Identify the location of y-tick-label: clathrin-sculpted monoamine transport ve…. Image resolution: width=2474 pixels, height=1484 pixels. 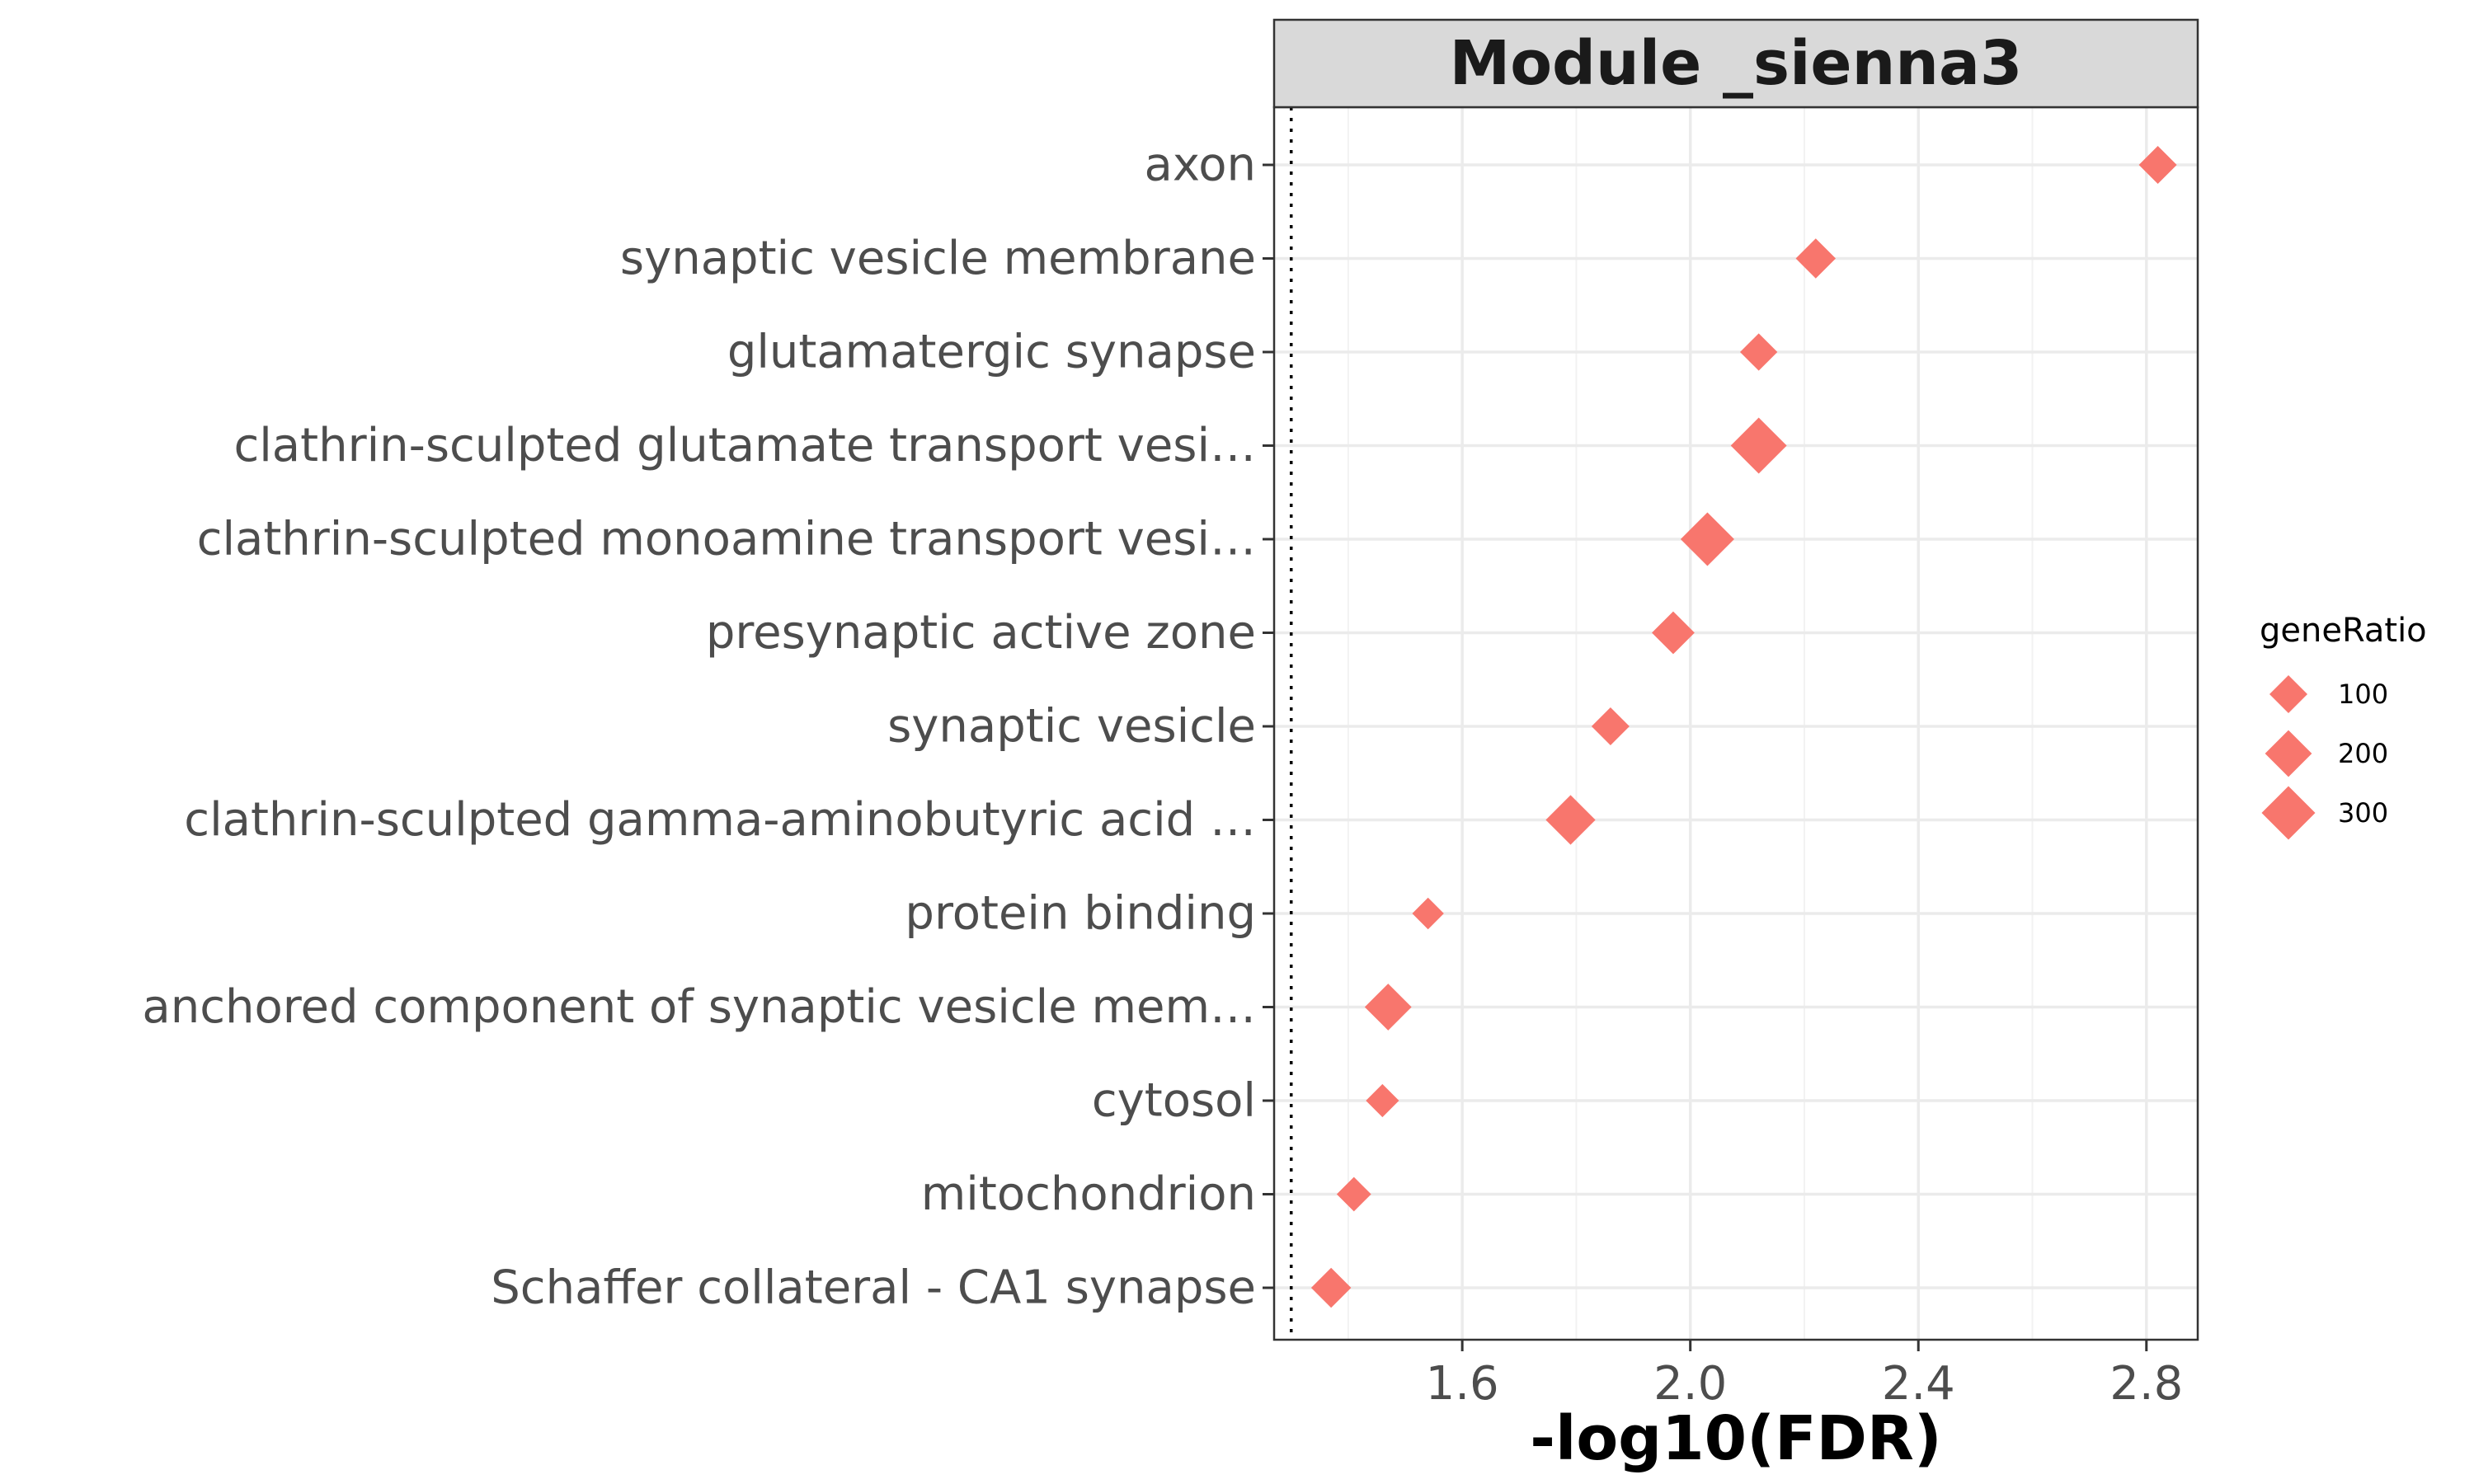
(726, 539).